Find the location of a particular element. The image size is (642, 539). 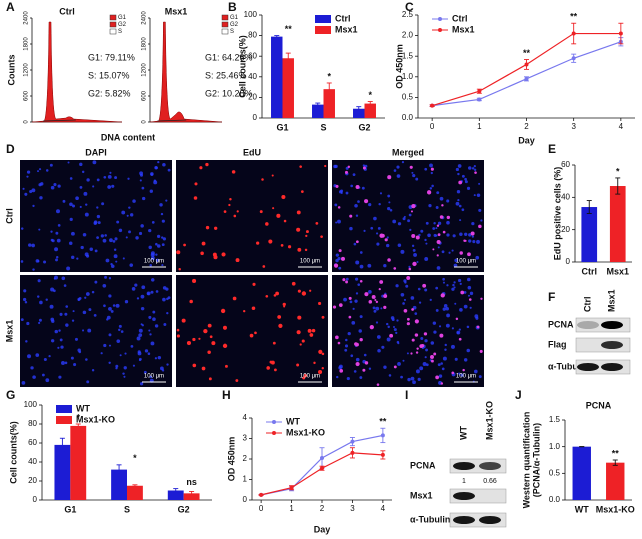

y-tick-label: 2400 is located at coordinates (27, 18).